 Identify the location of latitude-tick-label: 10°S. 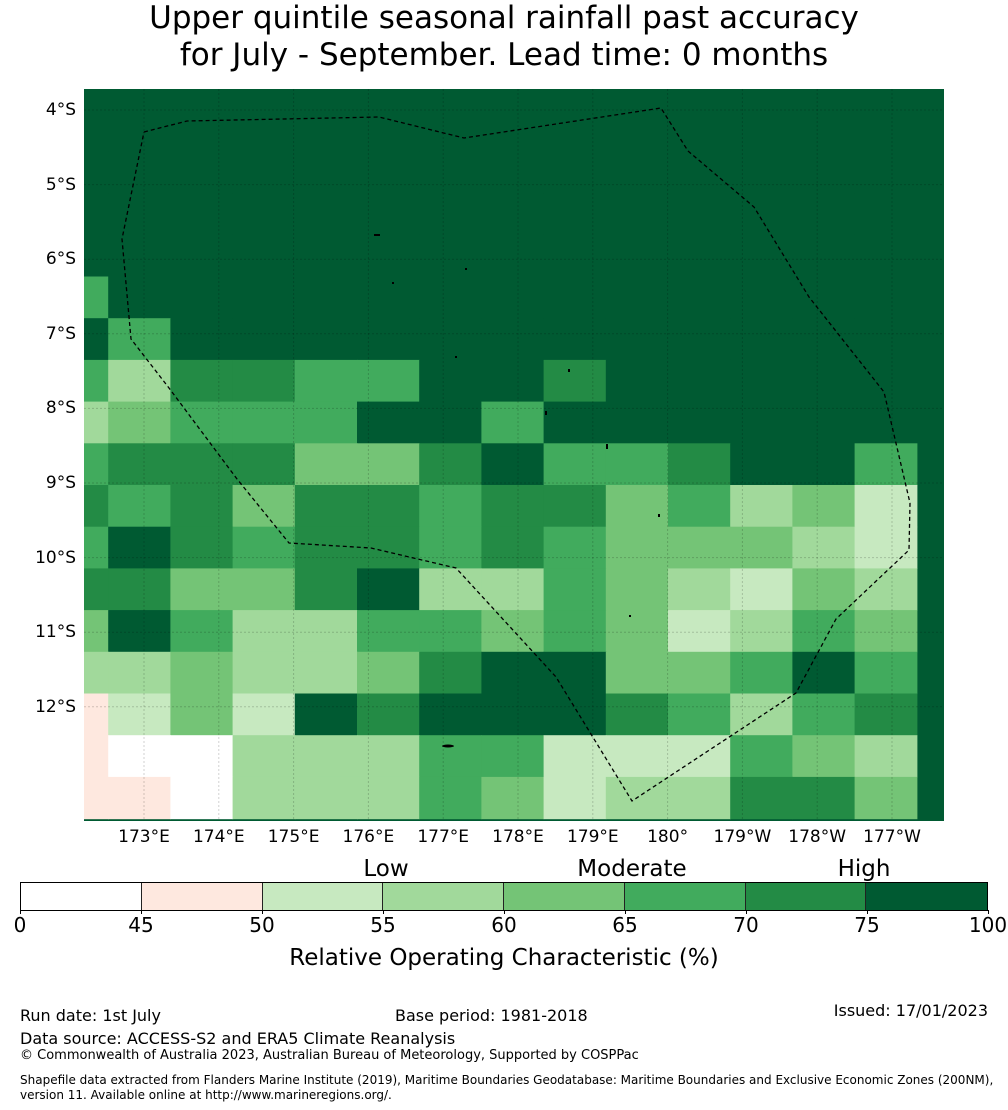
(55, 557).